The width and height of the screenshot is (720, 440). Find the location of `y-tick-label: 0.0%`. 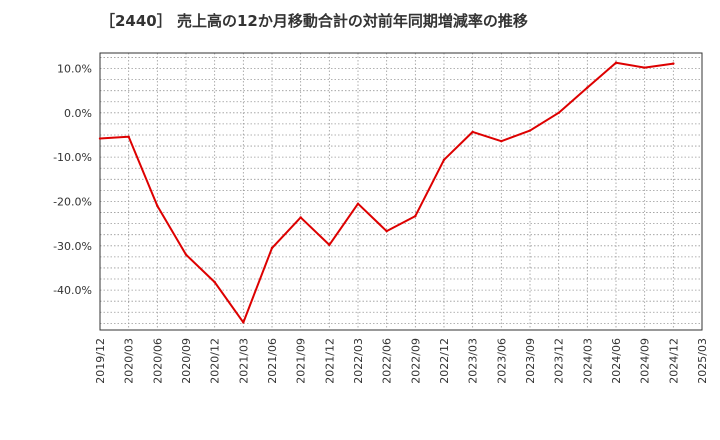

y-tick-label: 0.0% is located at coordinates (78, 113).